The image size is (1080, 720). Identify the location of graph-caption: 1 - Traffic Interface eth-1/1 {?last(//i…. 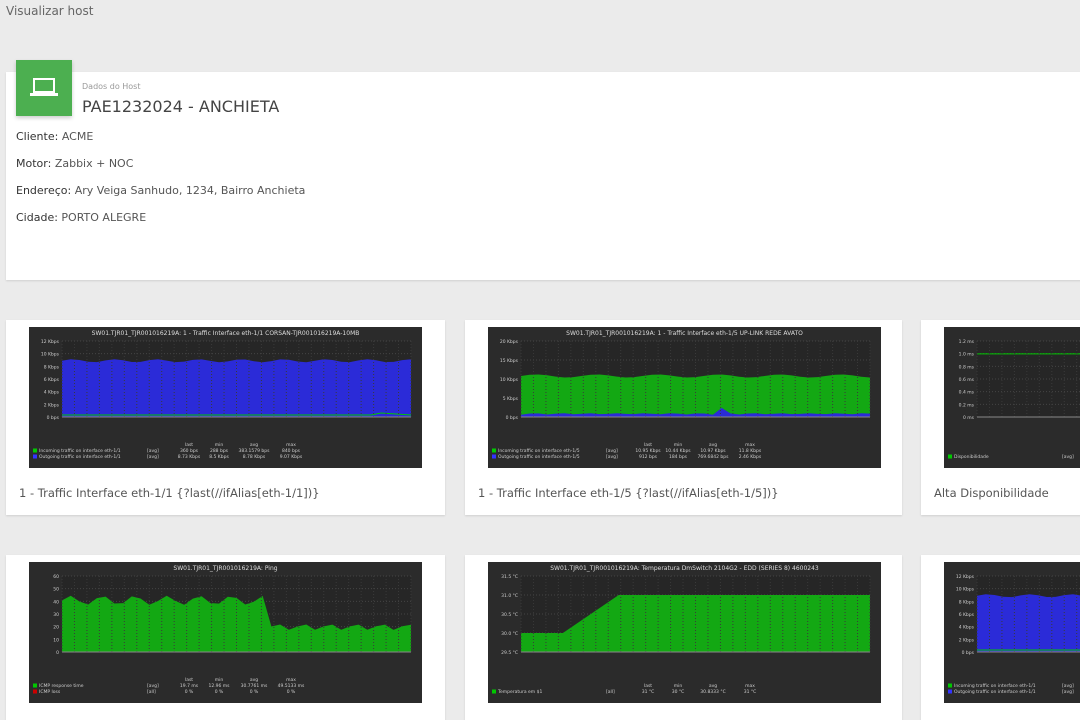
(169, 493).